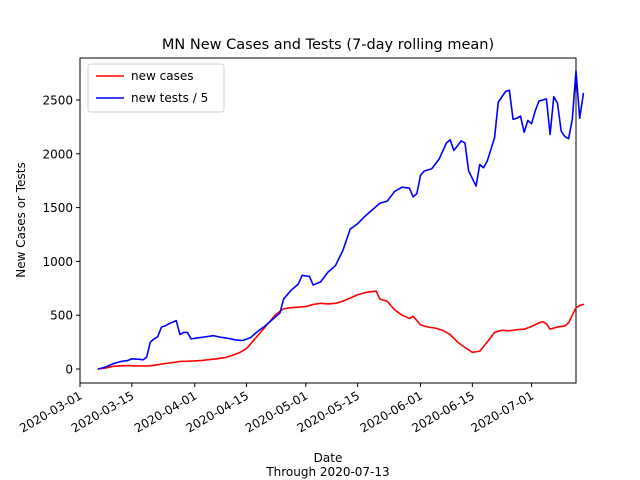 This screenshot has height=480, width=640. I want to click on y-tick-label: 1000, so click(57, 262).